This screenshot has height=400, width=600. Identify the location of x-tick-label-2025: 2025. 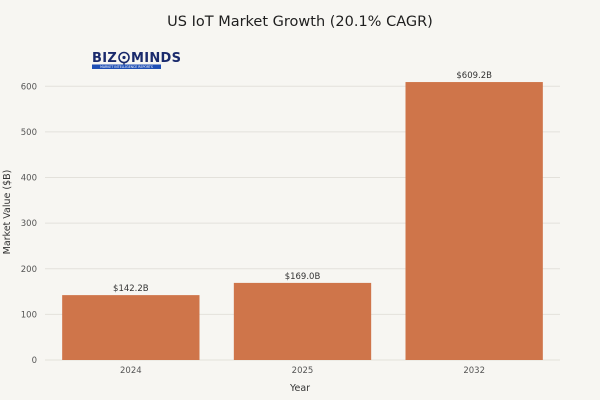
(303, 371).